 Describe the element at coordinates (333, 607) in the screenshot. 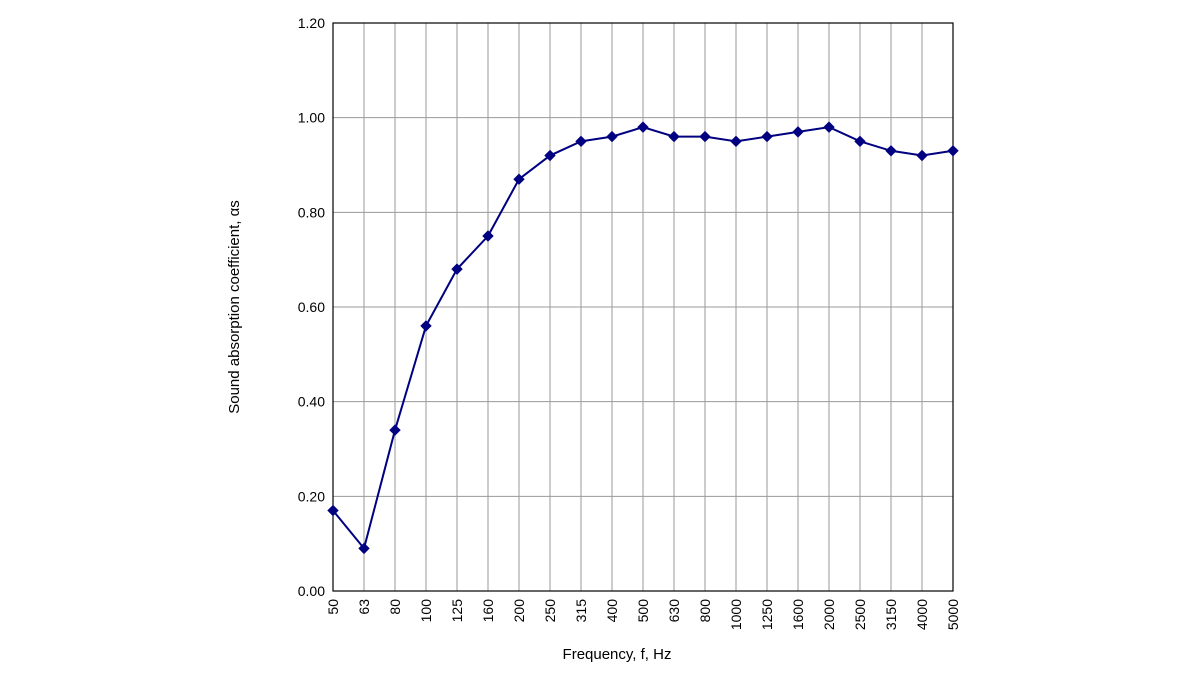

I see `x-tick-label: 50` at that location.